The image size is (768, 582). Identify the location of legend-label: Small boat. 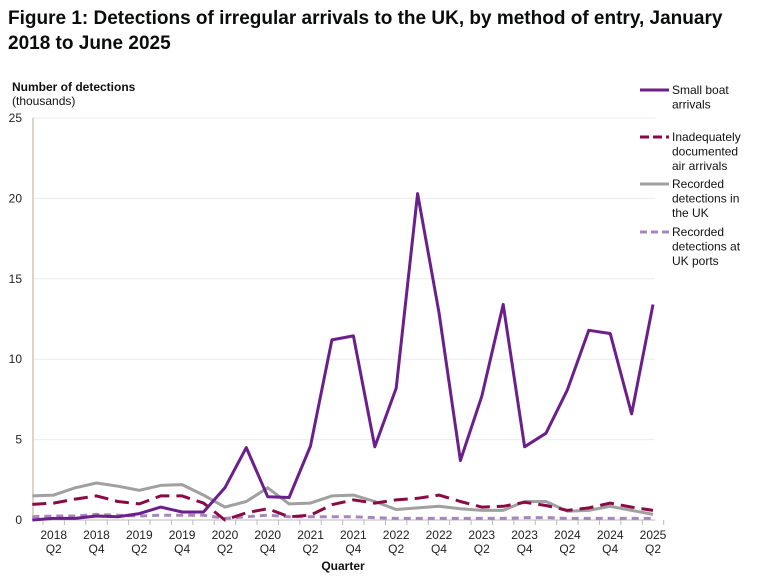
(700, 90).